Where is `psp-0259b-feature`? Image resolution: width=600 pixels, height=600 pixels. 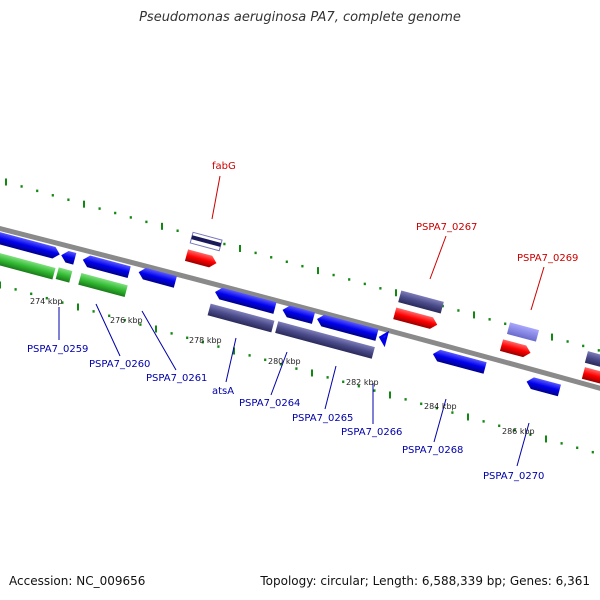 psp-0259b-feature is located at coordinates (68, 257).